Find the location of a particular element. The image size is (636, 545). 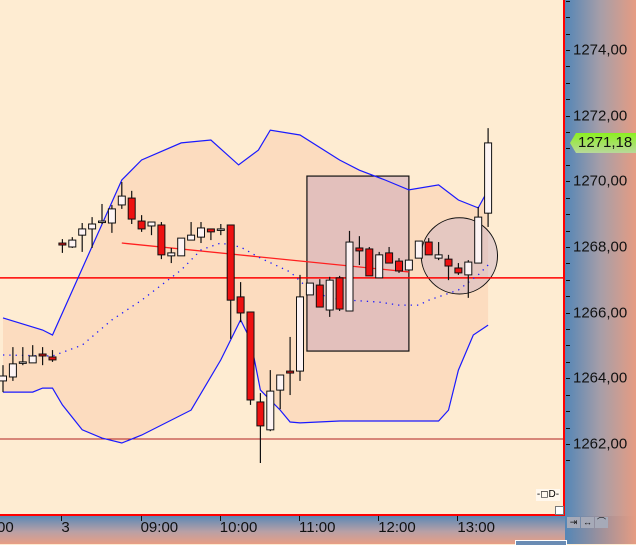

price-tick-label: 1268,00 is located at coordinates (600, 247).